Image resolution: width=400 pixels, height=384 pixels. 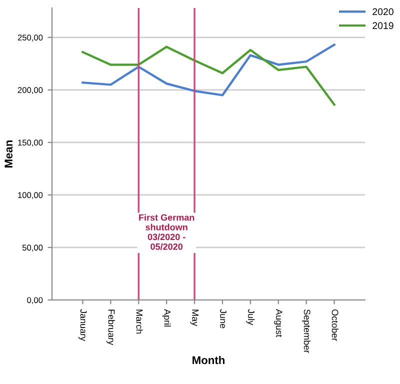 I want to click on x-tick-label: February, so click(x=110, y=328).